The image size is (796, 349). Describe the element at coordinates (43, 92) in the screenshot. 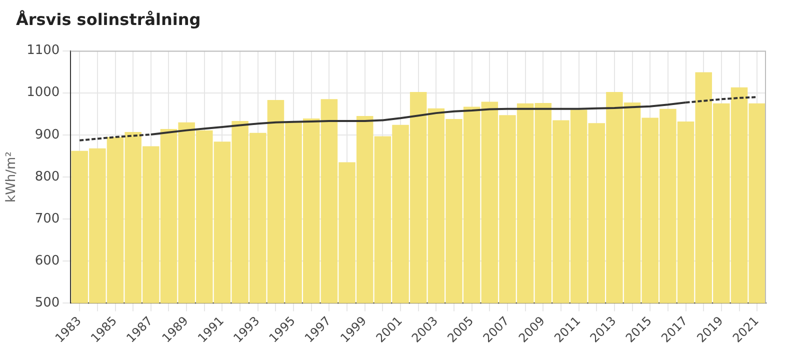

I see `y-tick-label: 1000` at that location.